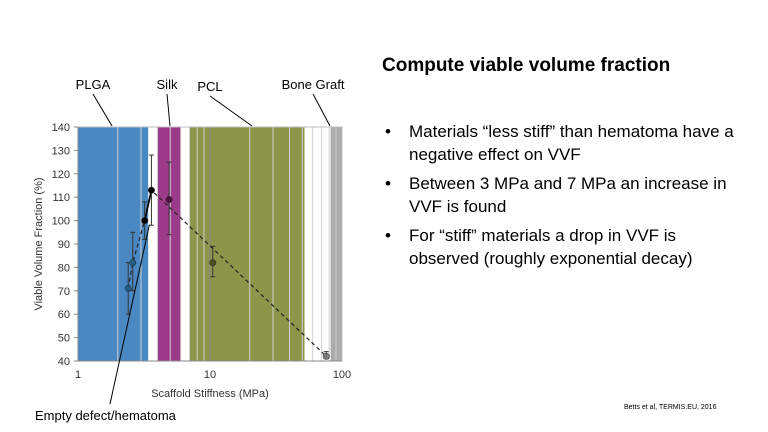 The image size is (768, 432). What do you see at coordinates (210, 394) in the screenshot?
I see `x-axis-title: Scaffold Stiffness (MPa)` at bounding box center [210, 394].